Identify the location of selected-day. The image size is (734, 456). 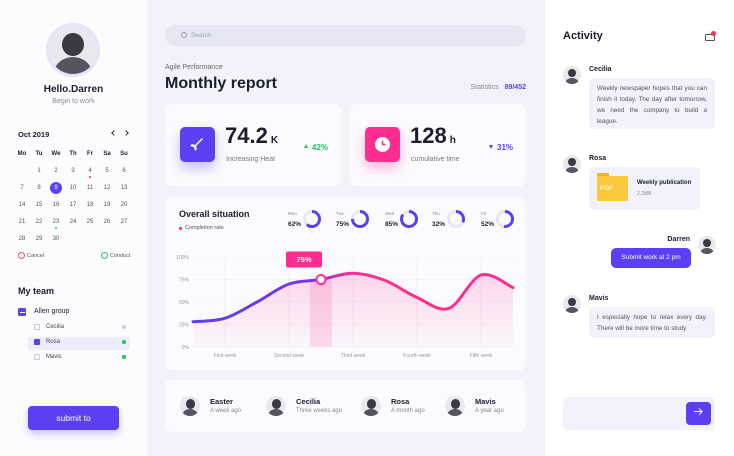
(56, 188).